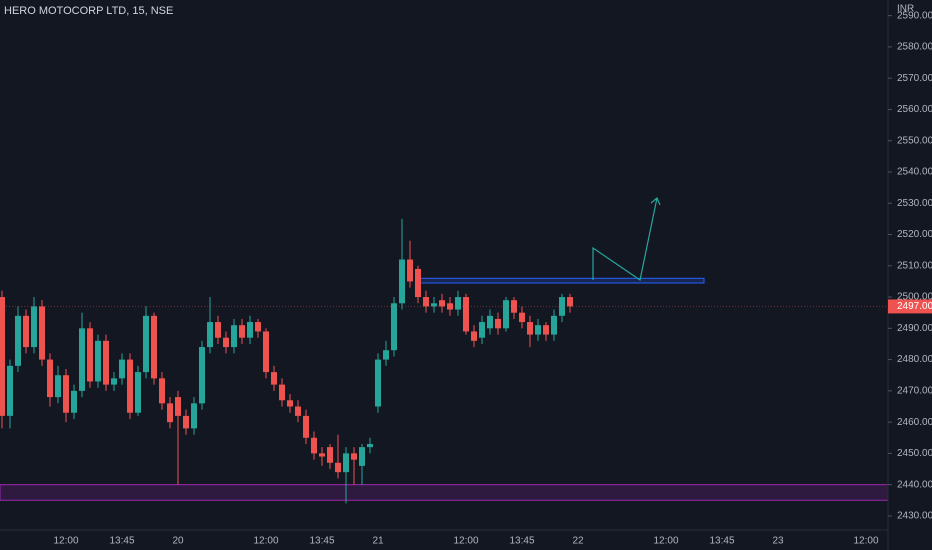  What do you see at coordinates (914, 47) in the screenshot?
I see `y-tick-label: 2580.00` at bounding box center [914, 47].